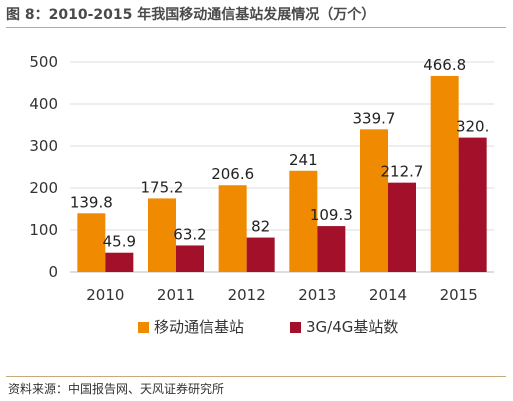  What do you see at coordinates (444, 65) in the screenshot?
I see `data-label-base-stations-2015: 466.8` at bounding box center [444, 65].